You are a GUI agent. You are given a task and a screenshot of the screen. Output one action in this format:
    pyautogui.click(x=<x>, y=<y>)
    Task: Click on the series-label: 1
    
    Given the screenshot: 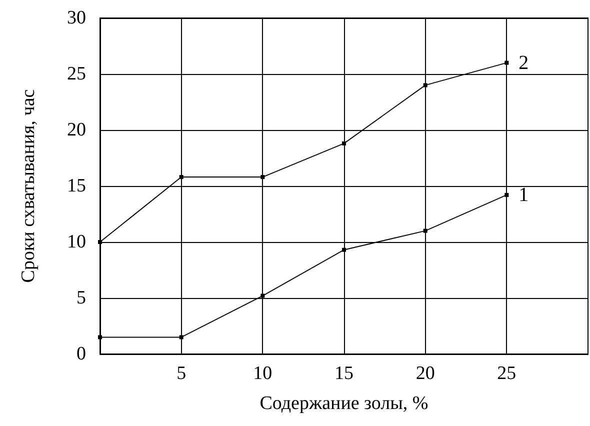 What is the action you would take?
    pyautogui.click(x=523, y=195)
    